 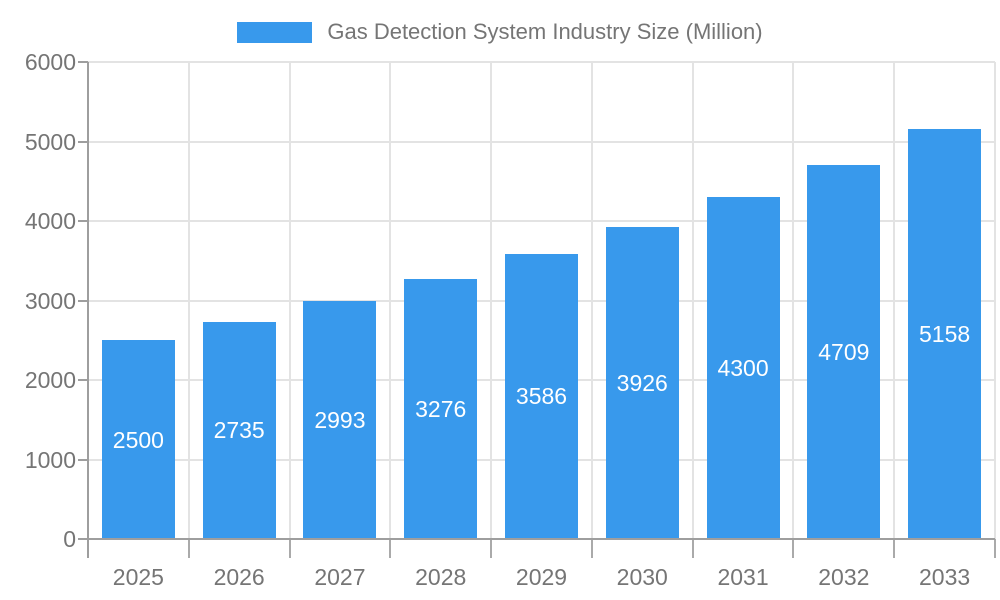 I want to click on y-tick-label: 5000, so click(x=50, y=141).